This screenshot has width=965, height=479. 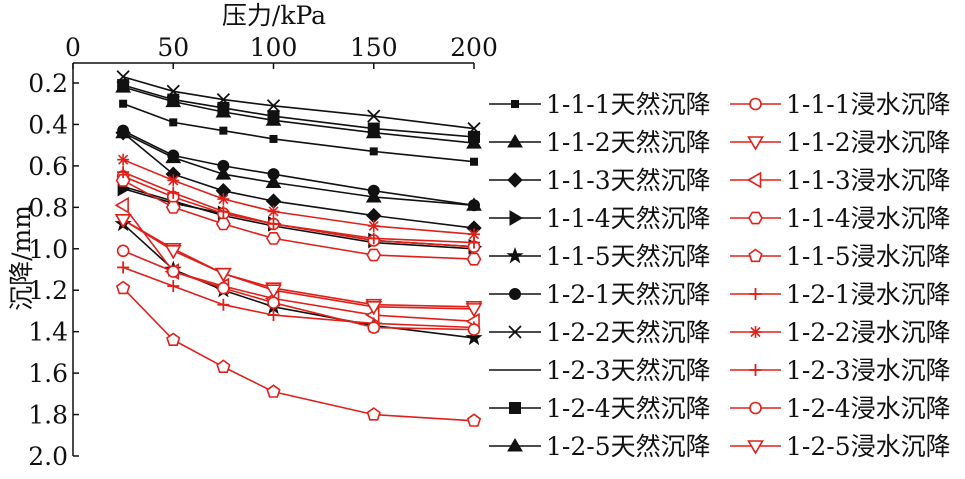 I want to click on x-tick-label: 0, so click(x=73, y=47).